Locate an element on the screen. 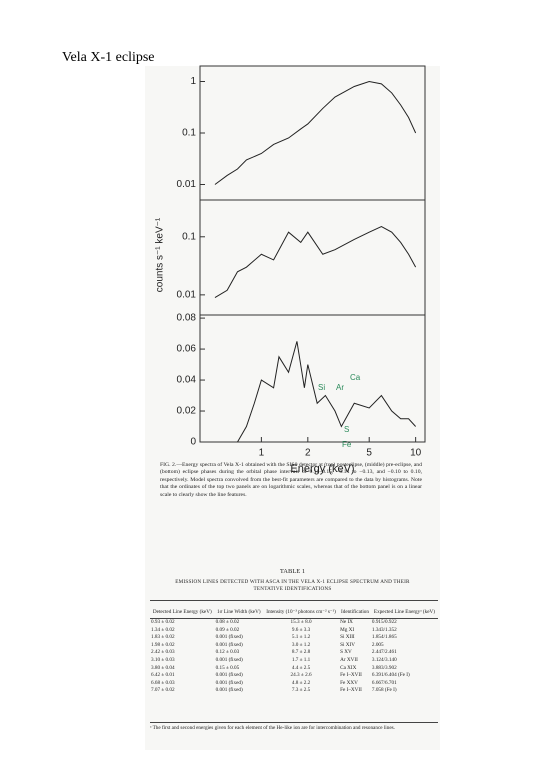 Image resolution: width=540 pixels, height=780 pixels. table-cell: Ne IX is located at coordinates (346, 622).